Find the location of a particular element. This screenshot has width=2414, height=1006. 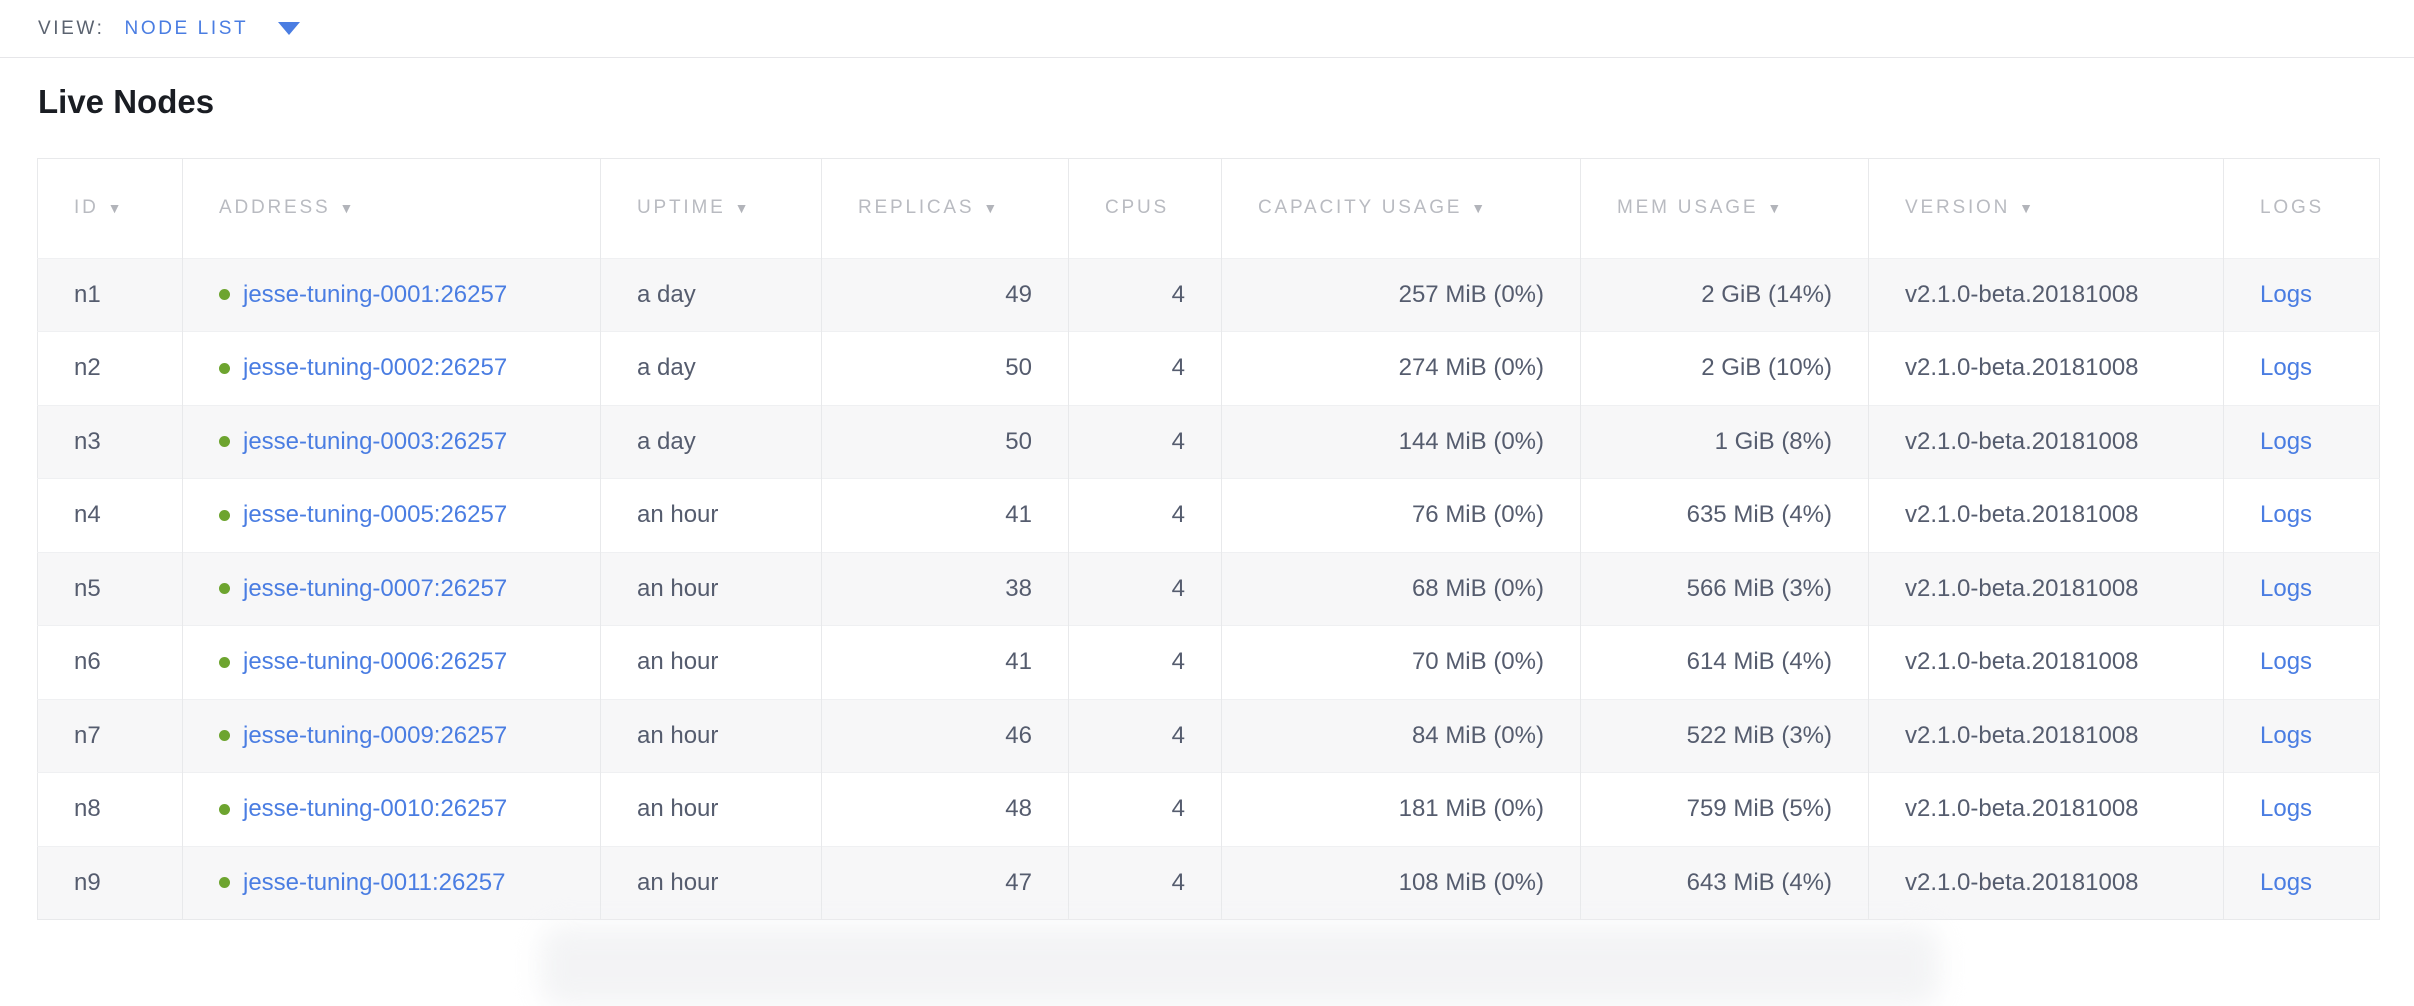

node-mem_usage-cell: 759 MiB (5%) is located at coordinates (1724, 809).